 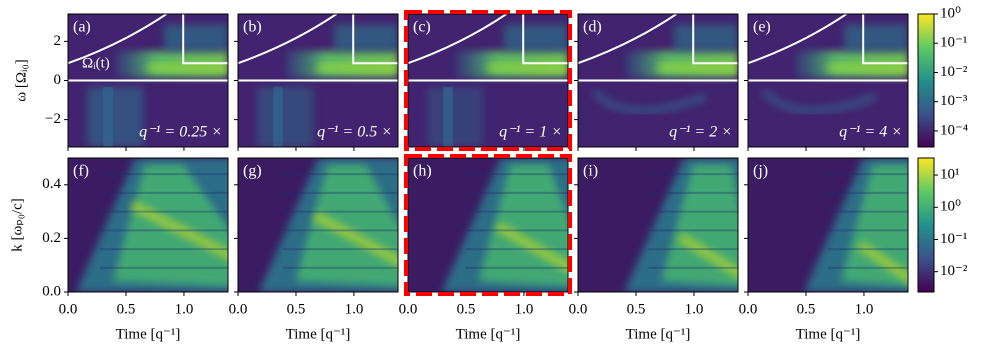 What do you see at coordinates (762, 27) in the screenshot?
I see `panel-label: (e)` at bounding box center [762, 27].